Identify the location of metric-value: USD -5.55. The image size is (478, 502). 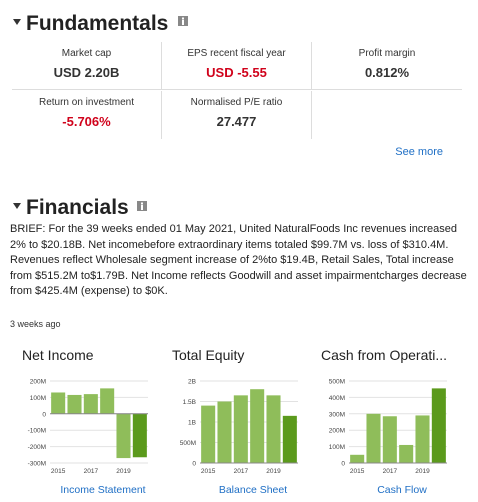
(236, 72).